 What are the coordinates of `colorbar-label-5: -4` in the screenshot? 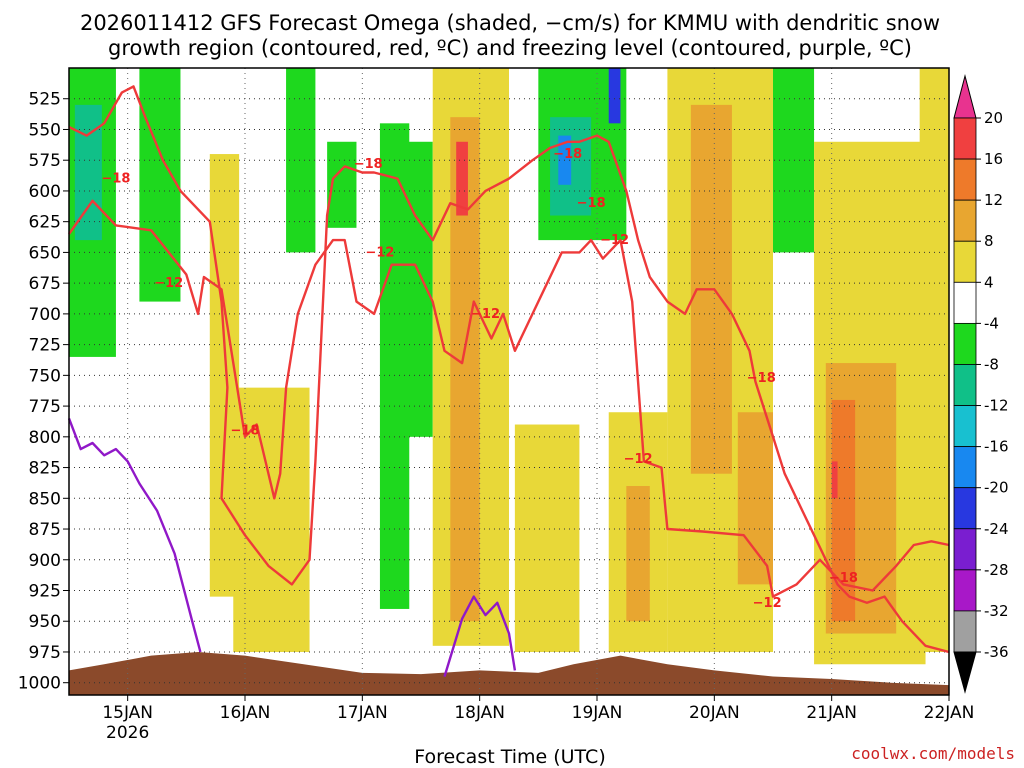 It's located at (991, 323).